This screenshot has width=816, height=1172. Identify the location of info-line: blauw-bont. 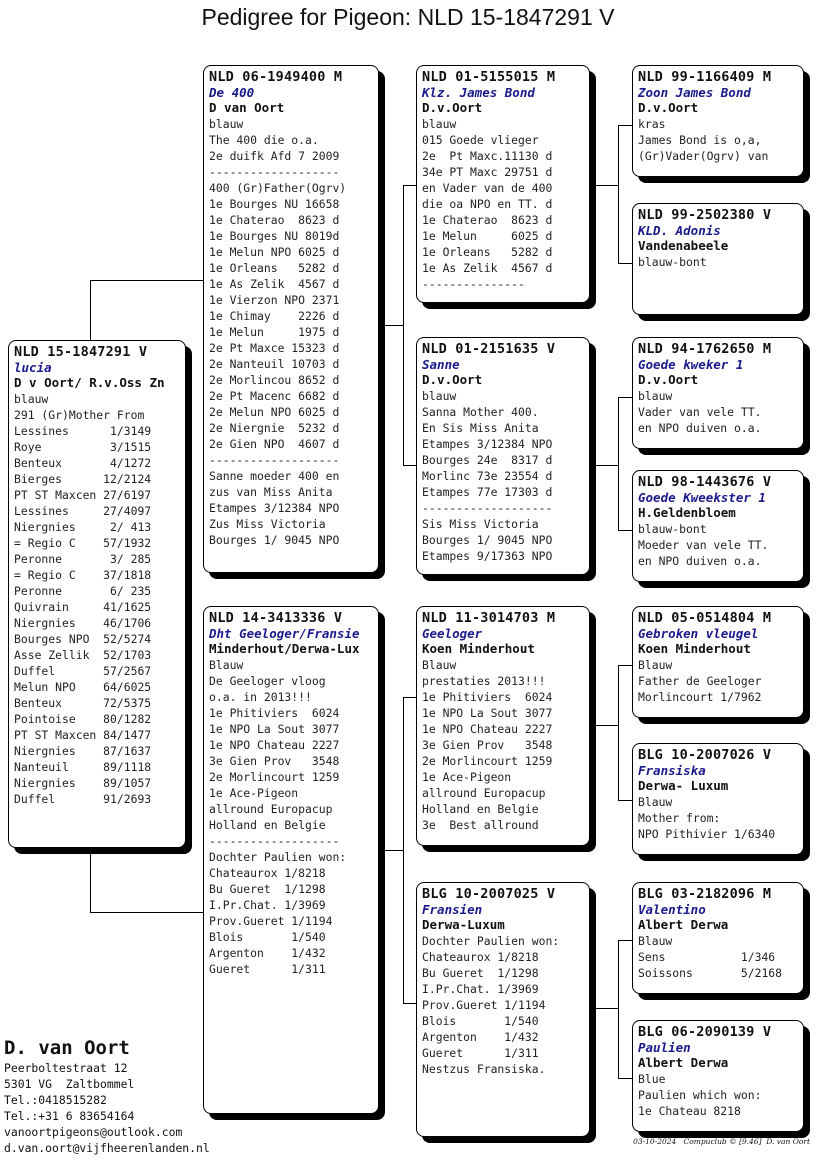
(672, 262).